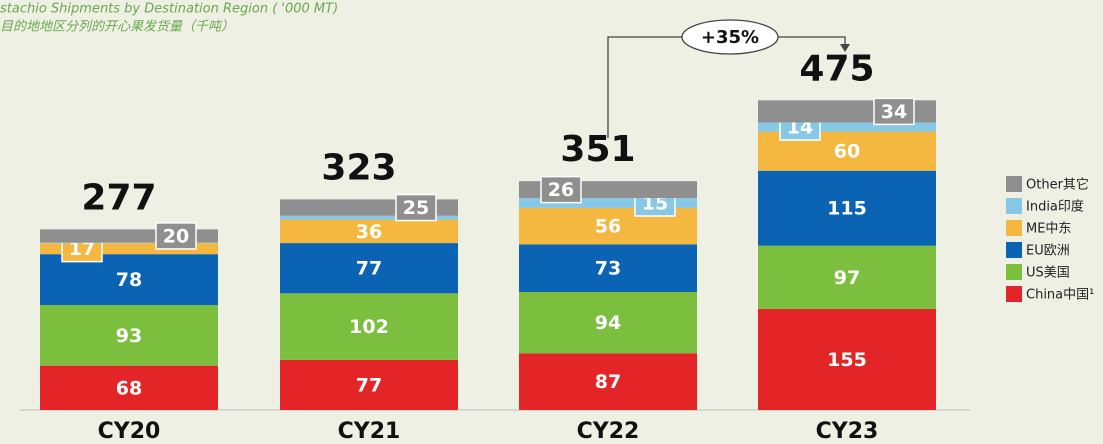 The height and width of the screenshot is (444, 1103). Describe the element at coordinates (1048, 273) in the screenshot. I see `legend-label: US美国` at that location.